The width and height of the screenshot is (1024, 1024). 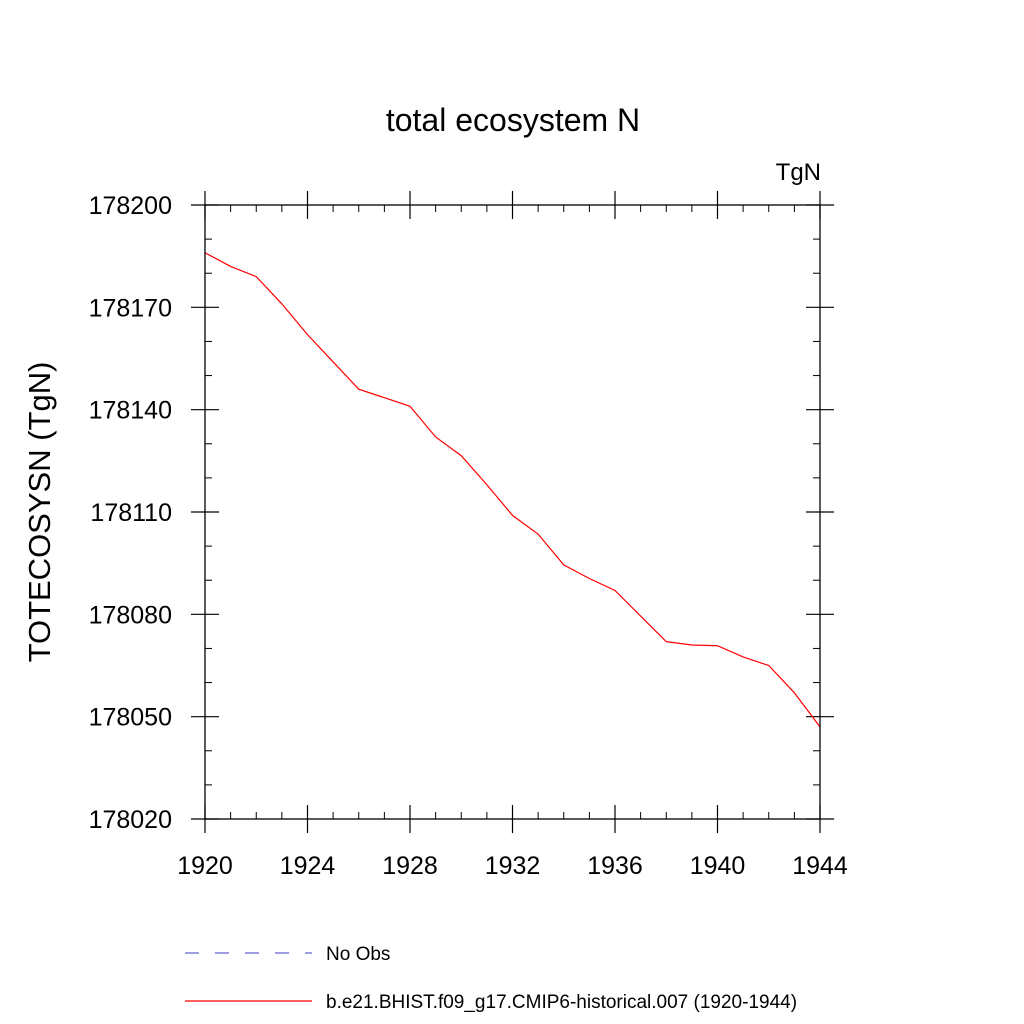 What do you see at coordinates (358, 954) in the screenshot?
I see `legend-label-0: No Obs` at bounding box center [358, 954].